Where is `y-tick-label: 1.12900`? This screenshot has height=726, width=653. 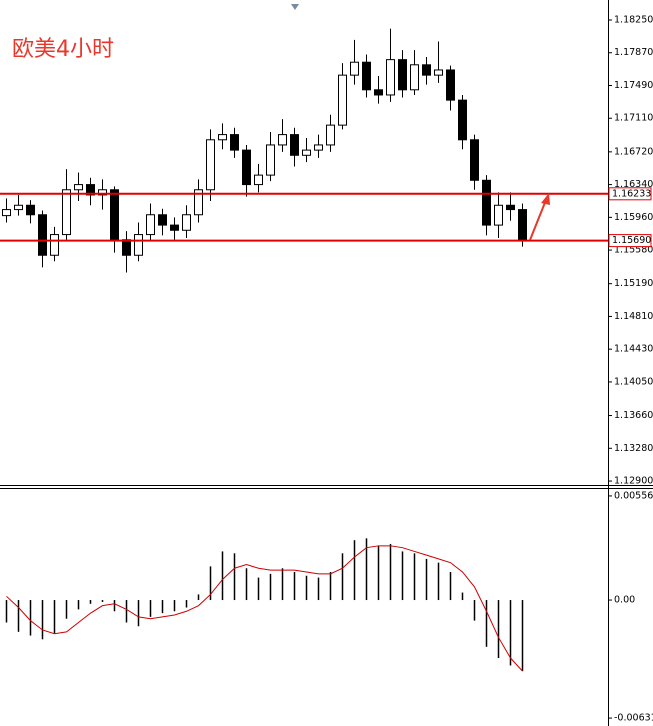
y-tick-label: 1.12900 is located at coordinates (633, 481).